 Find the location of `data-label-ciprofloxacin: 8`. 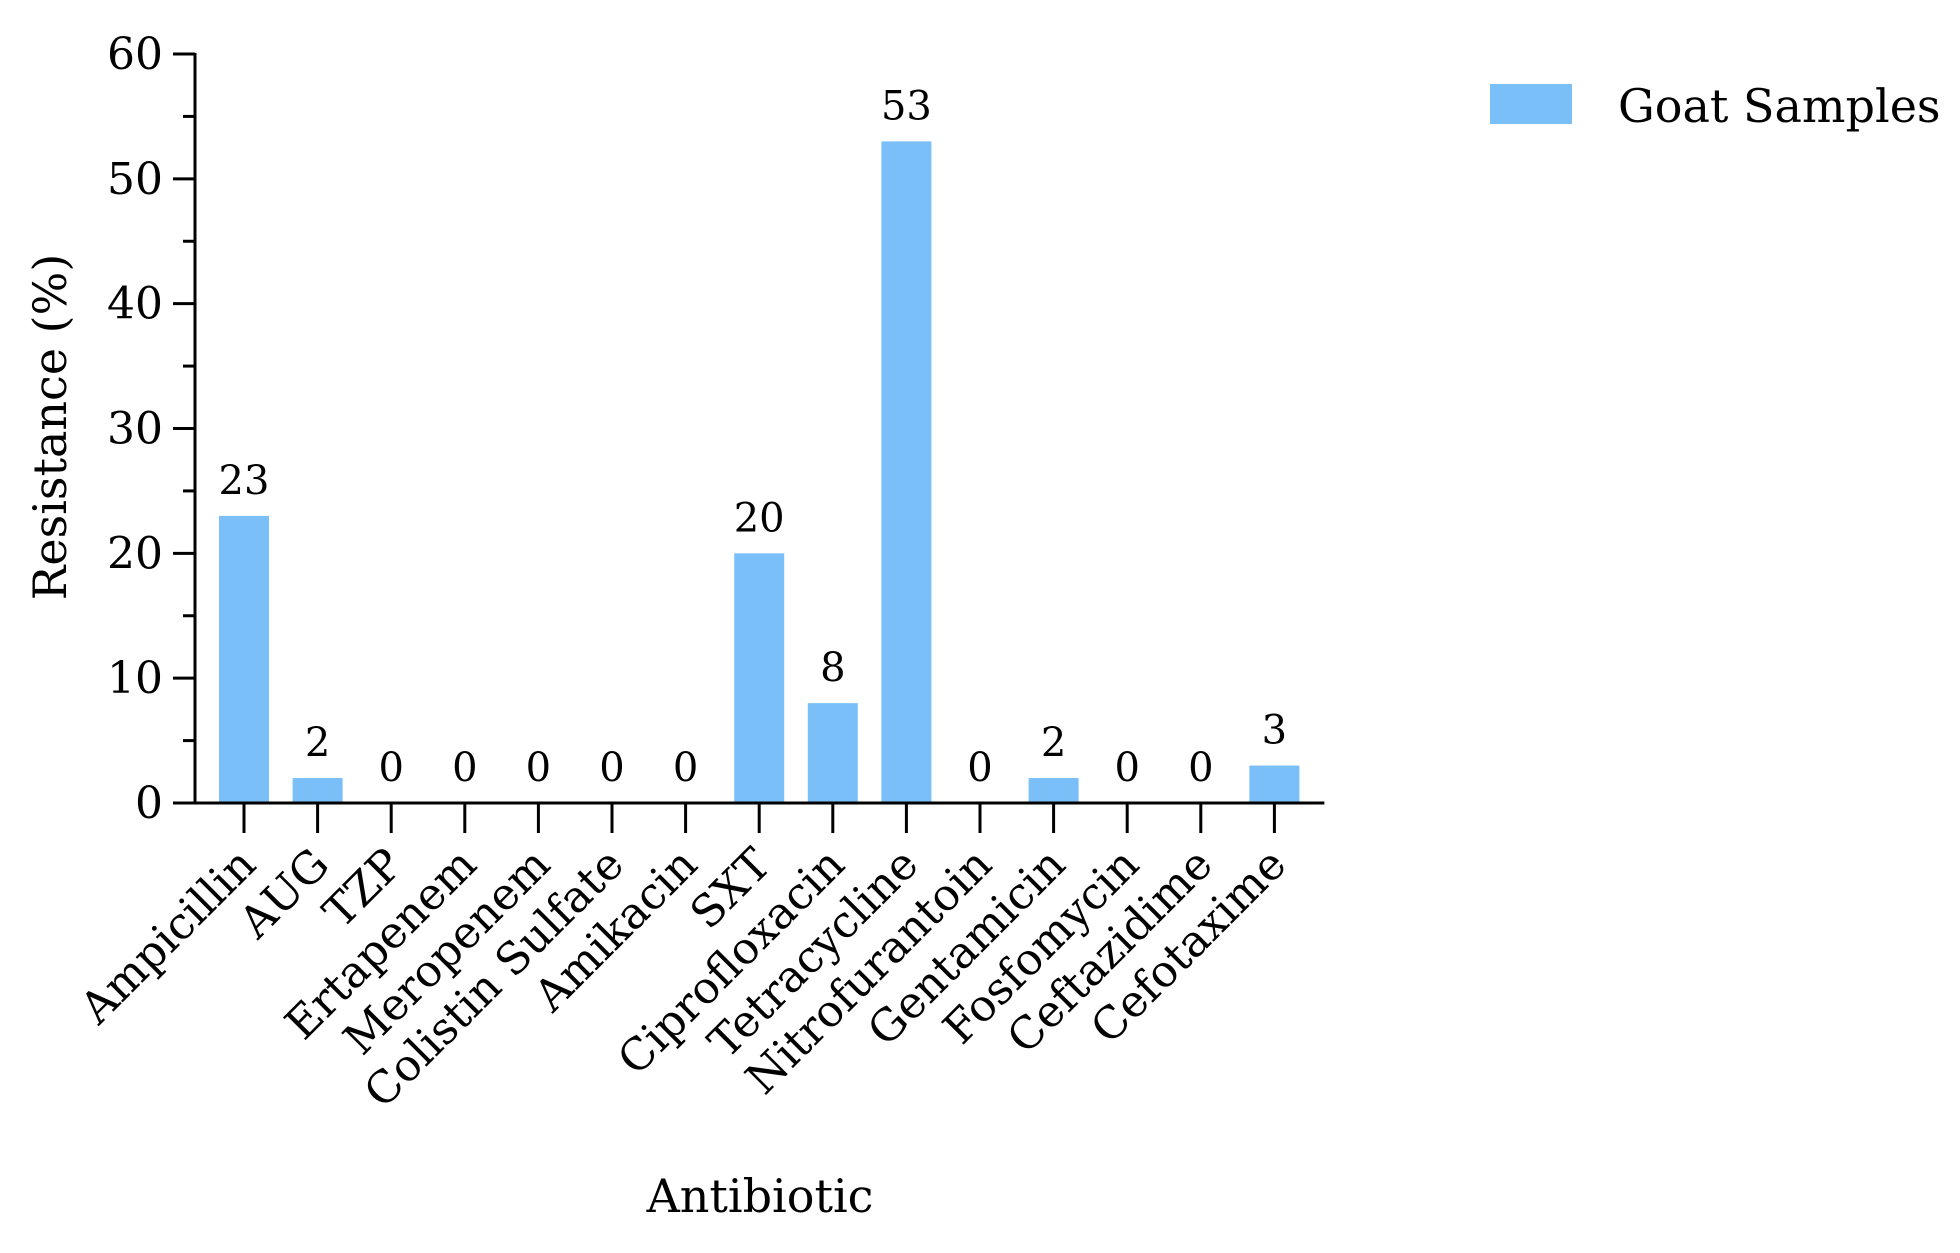

data-label-ciprofloxacin: 8 is located at coordinates (832, 668).